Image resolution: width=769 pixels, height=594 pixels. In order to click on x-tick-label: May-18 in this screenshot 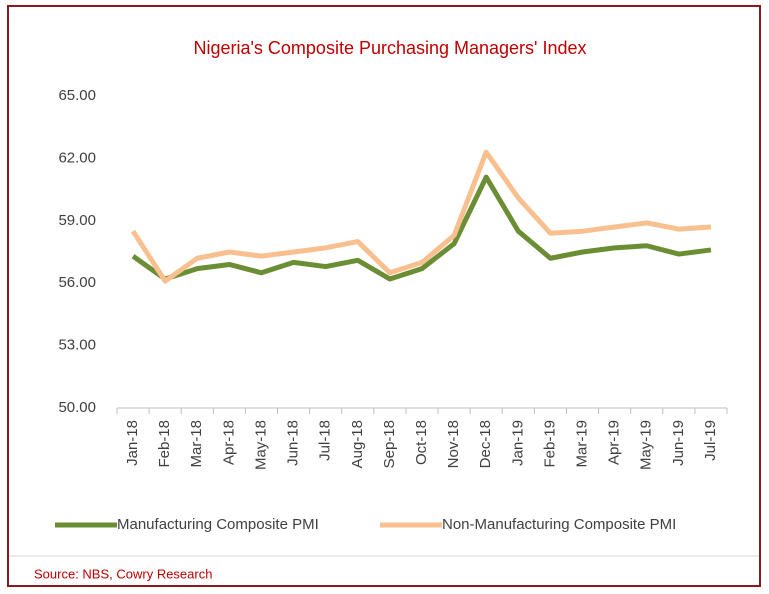, I will do `click(260, 445)`.